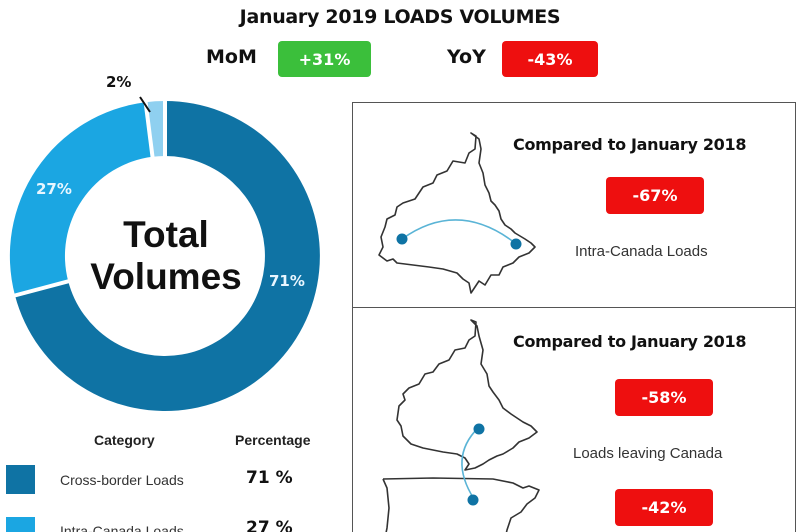 The height and width of the screenshot is (532, 800). Describe the element at coordinates (664, 397) in the screenshot. I see `change-badge-leaving-canada: -58%` at that location.